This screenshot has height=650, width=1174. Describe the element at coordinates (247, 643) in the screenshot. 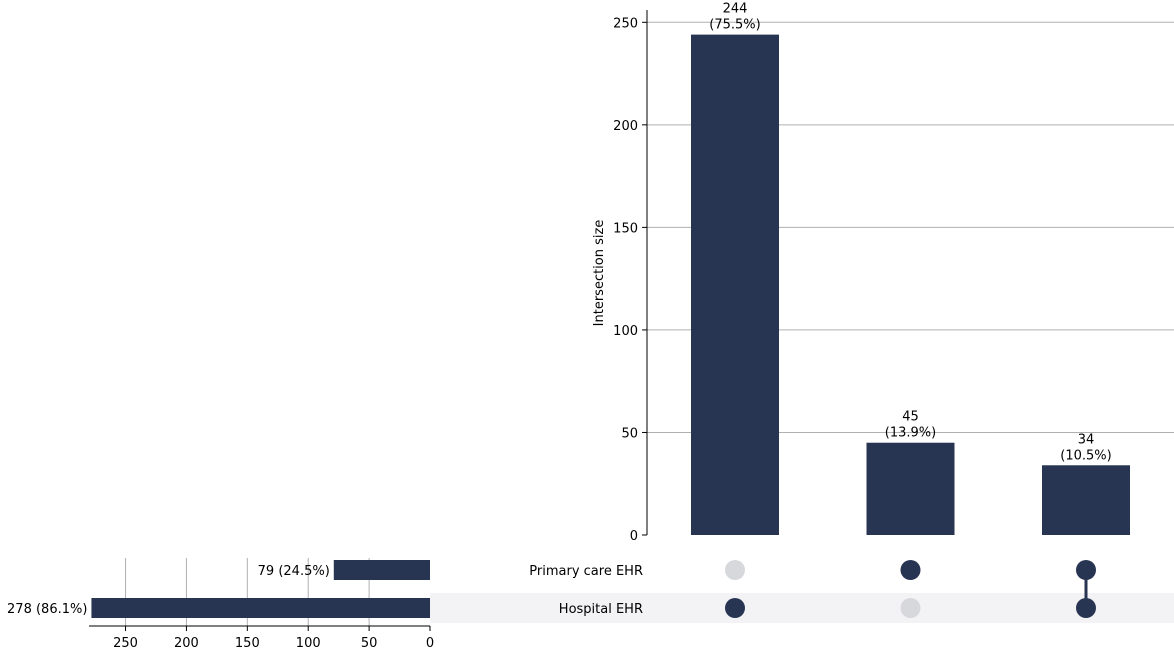

I see `set-size-tick-label: 150` at that location.